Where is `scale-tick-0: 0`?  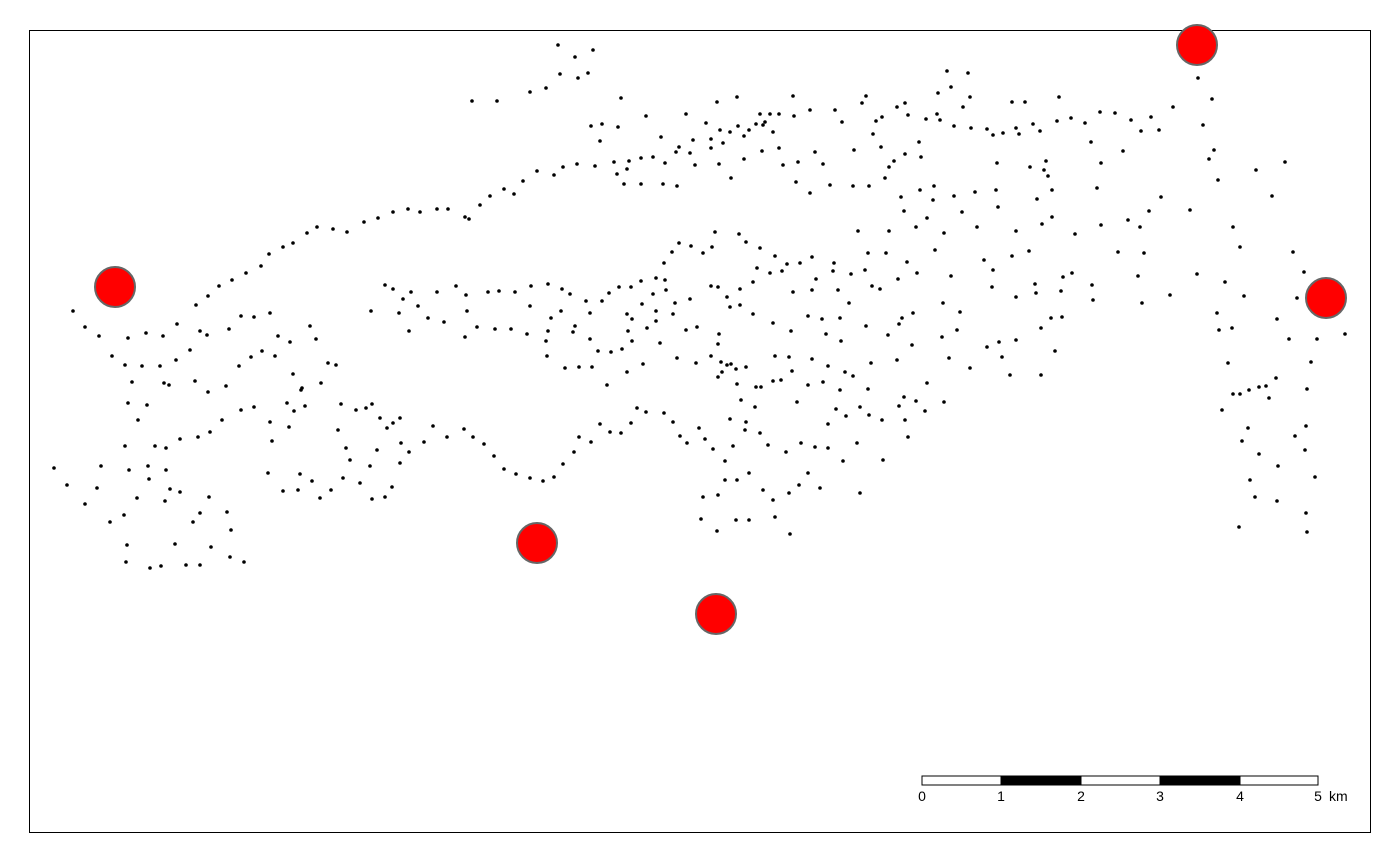
scale-tick-0: 0 is located at coordinates (922, 796).